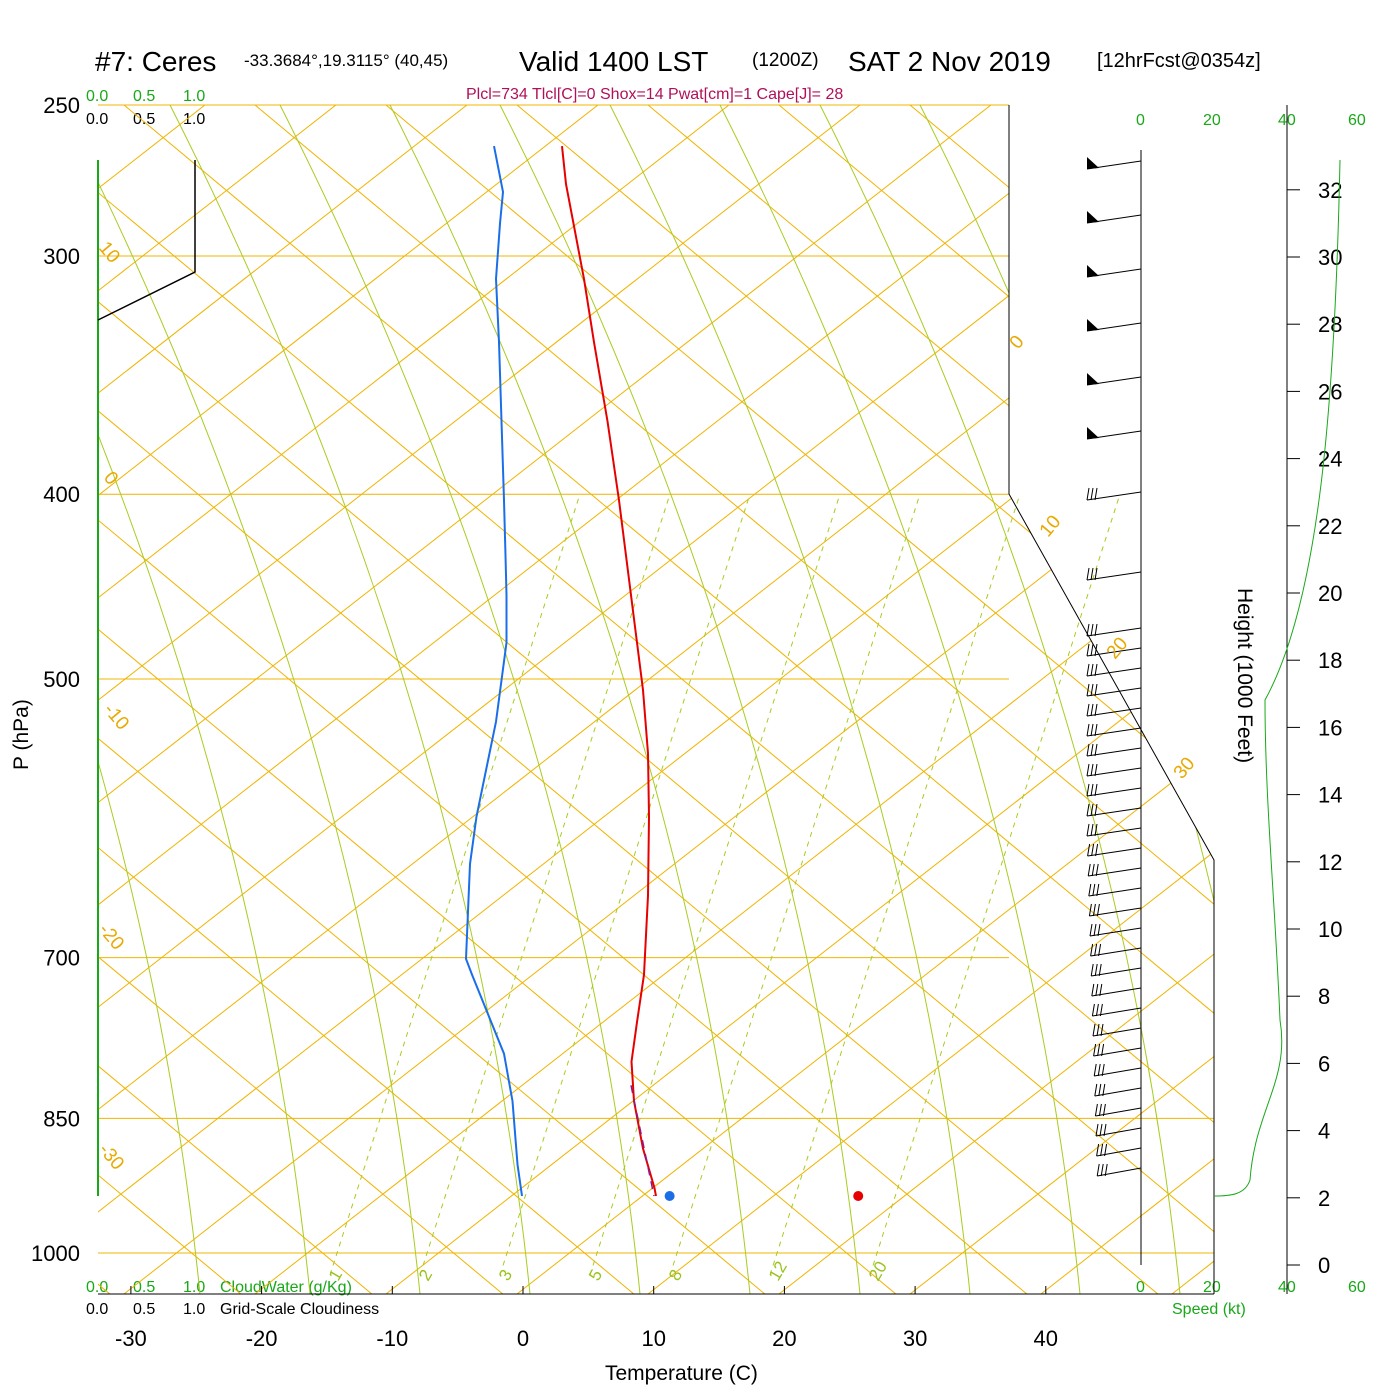 The image size is (1400, 1400). Describe the element at coordinates (144, 1287) in the screenshot. I see `cloudwater-tick-bottom: 0.5` at that location.